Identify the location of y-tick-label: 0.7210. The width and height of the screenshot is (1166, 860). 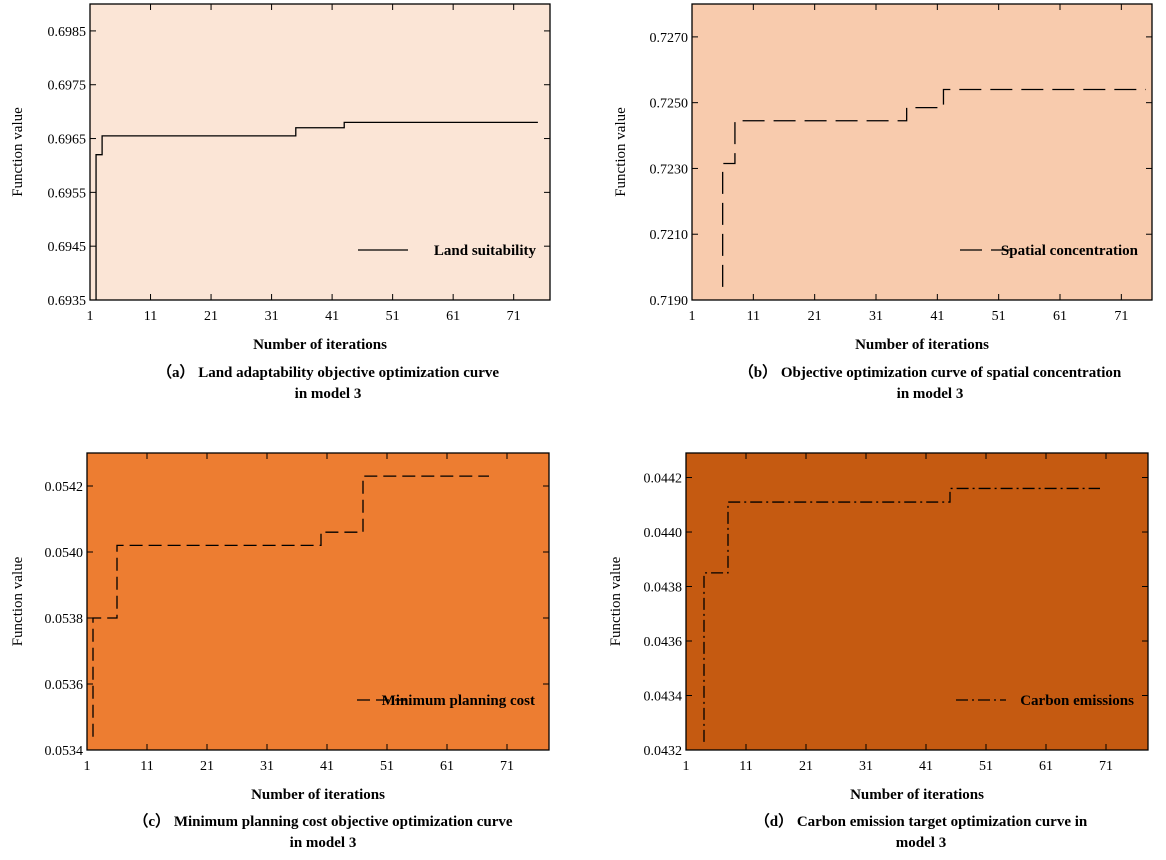
(669, 235).